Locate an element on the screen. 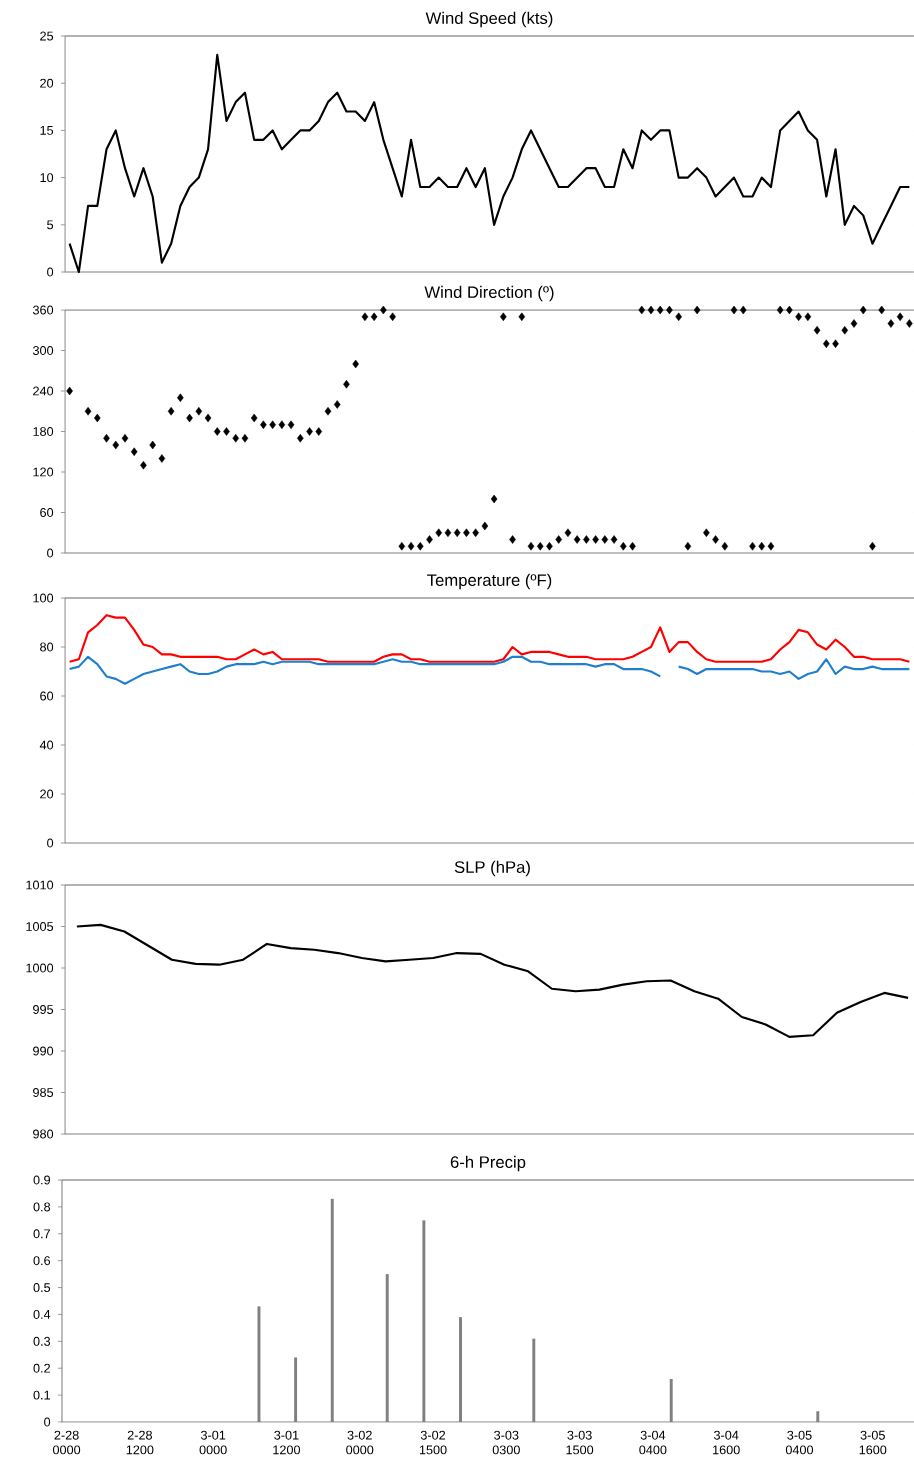 The width and height of the screenshot is (914, 1479). x-tick-label: 3-03 1500 is located at coordinates (580, 1442).